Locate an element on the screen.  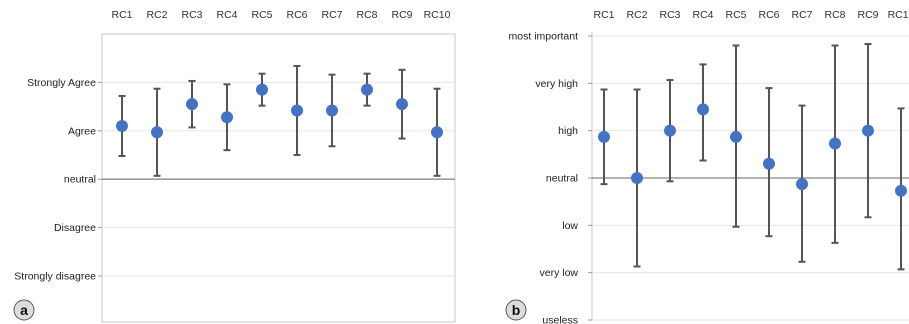
y-tick-label: Strongly Agree is located at coordinates (61, 83).